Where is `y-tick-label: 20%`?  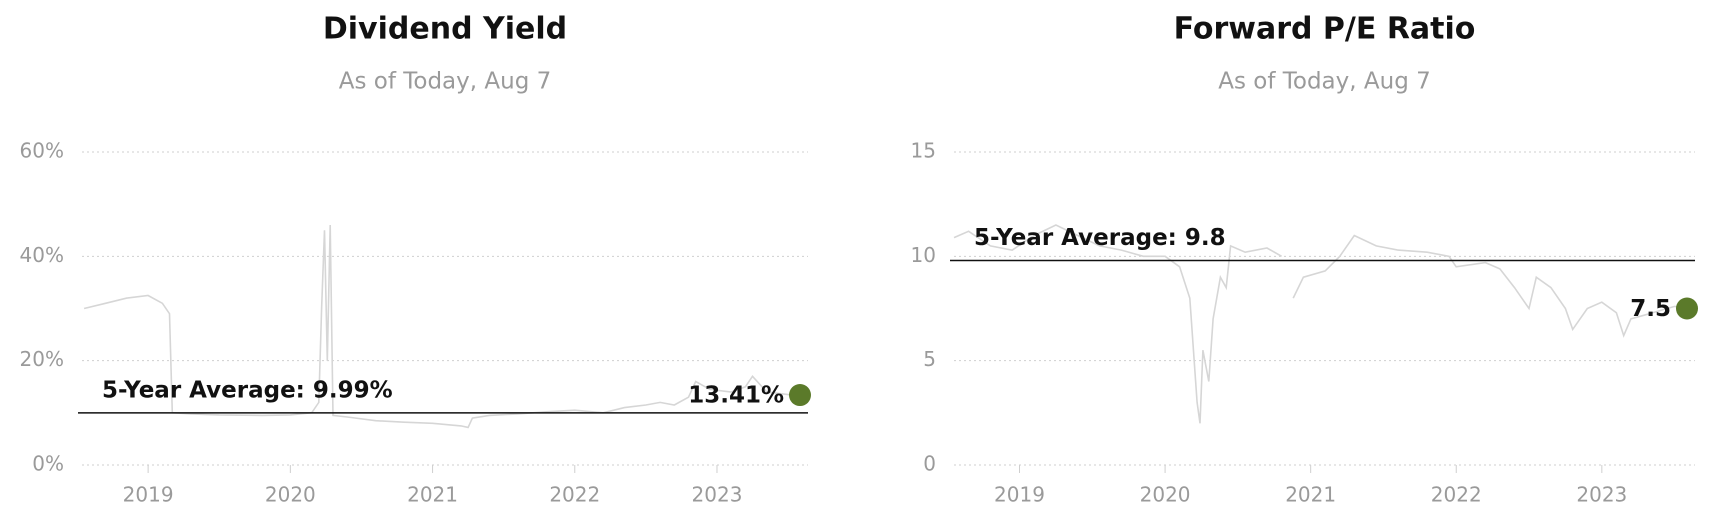 y-tick-label: 20% is located at coordinates (42, 359).